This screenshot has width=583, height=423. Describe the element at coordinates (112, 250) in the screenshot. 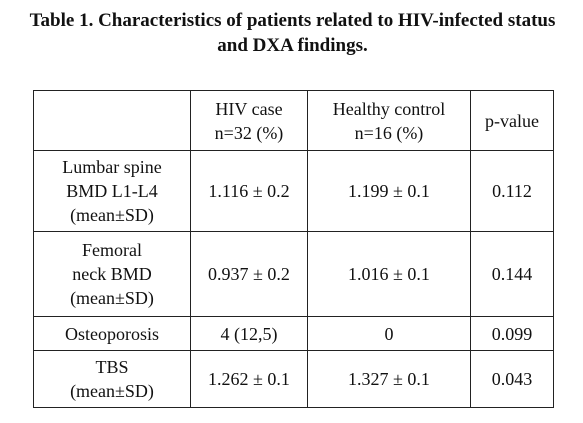

I see `cell-line: Femoral` at that location.